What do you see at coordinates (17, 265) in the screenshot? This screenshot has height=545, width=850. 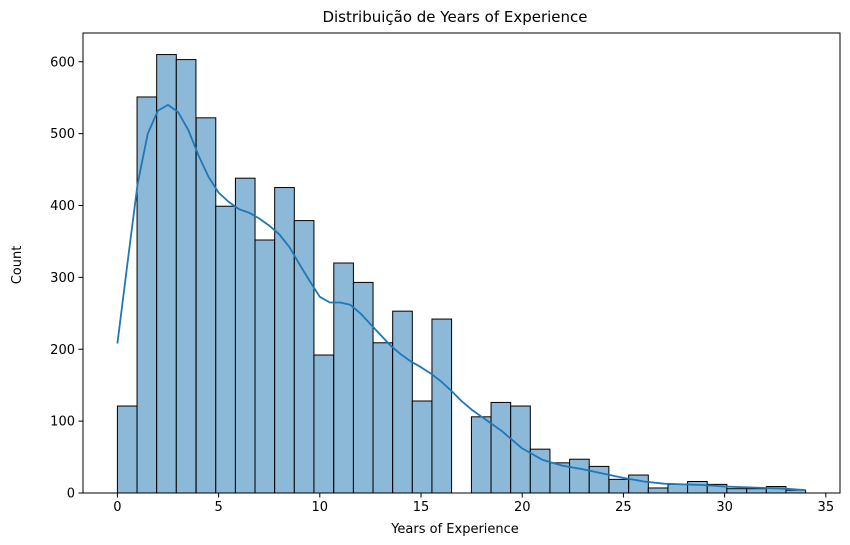 I see `y-axis-title: Count` at bounding box center [17, 265].